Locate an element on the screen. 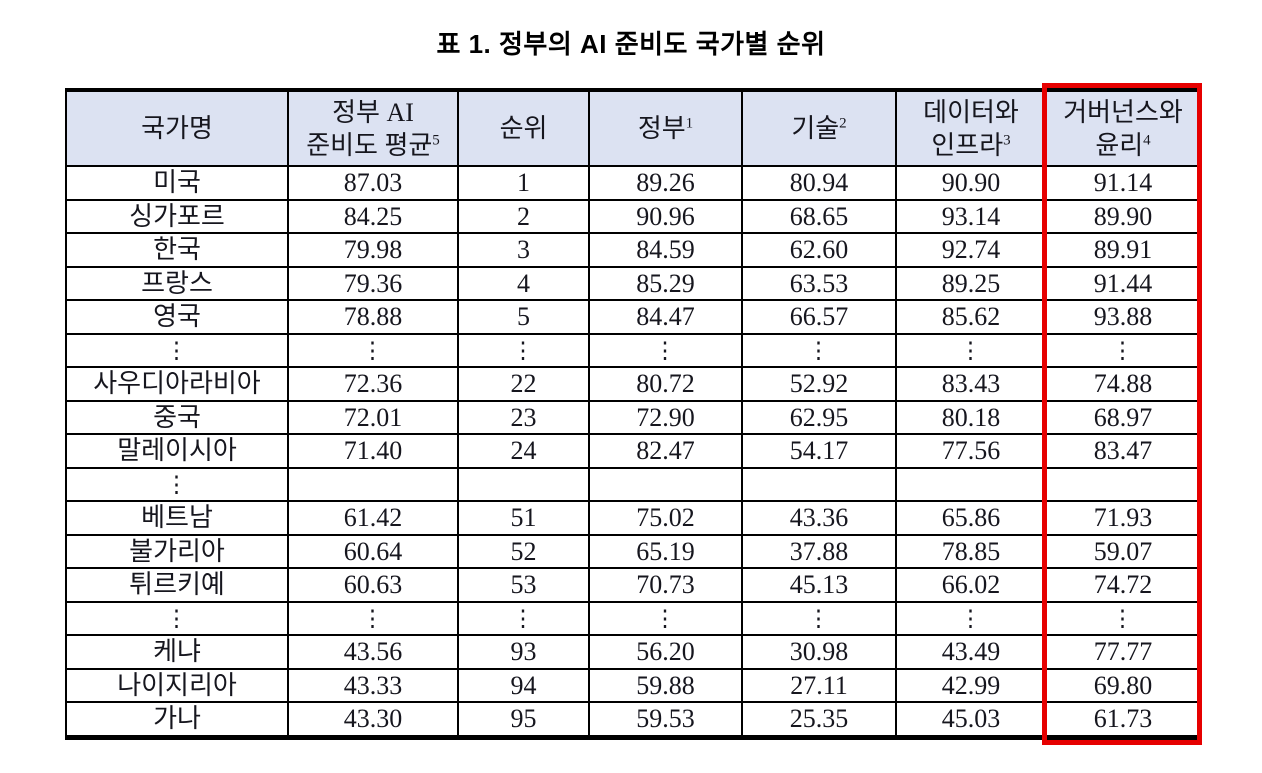 The width and height of the screenshot is (1262, 773). cell-infra: 45.03 is located at coordinates (971, 719).